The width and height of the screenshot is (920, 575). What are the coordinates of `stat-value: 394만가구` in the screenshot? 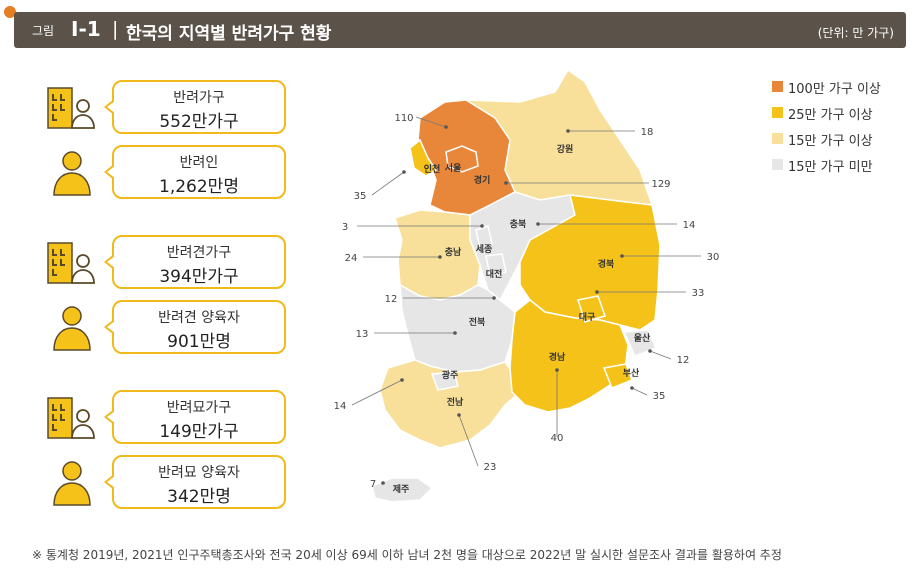 It's located at (199, 277).